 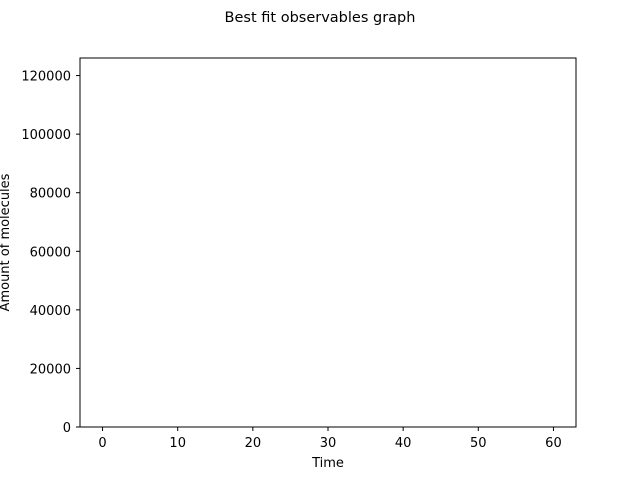 I want to click on x-tick-label: 50, so click(x=478, y=443).